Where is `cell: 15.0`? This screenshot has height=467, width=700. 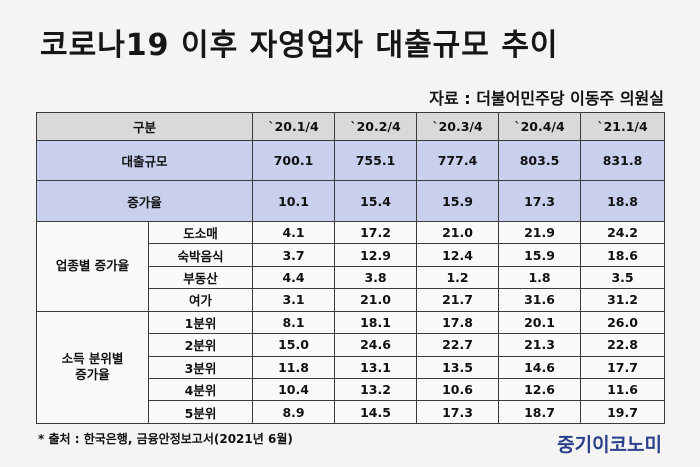 cell: 15.0 is located at coordinates (294, 345).